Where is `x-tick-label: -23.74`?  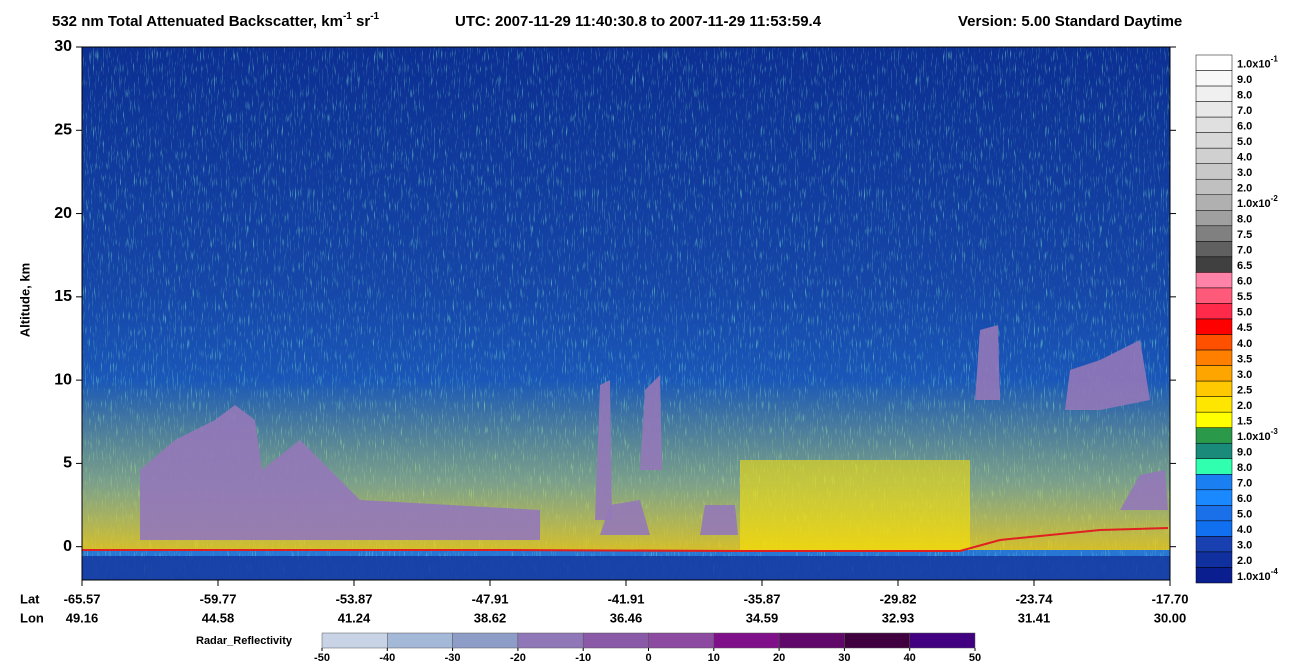 x-tick-label: -23.74 is located at coordinates (1035, 598).